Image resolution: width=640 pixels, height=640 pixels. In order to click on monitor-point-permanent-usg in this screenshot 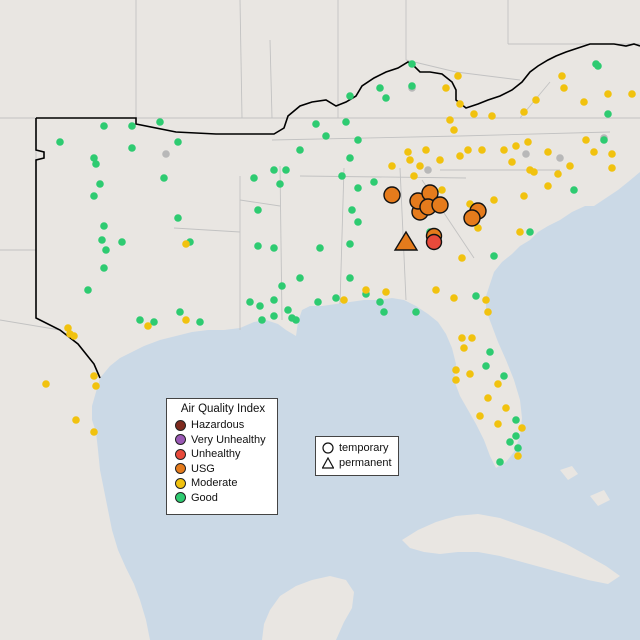, I will do `click(406, 240)`.